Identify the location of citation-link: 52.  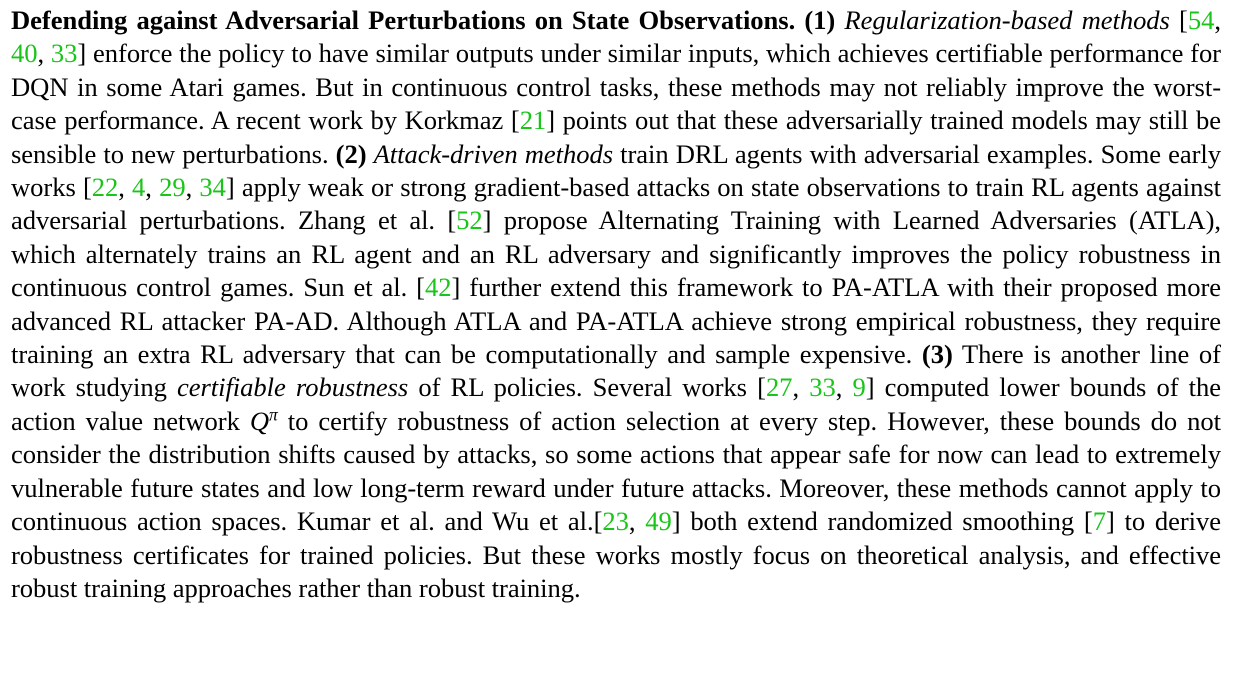
(469, 220).